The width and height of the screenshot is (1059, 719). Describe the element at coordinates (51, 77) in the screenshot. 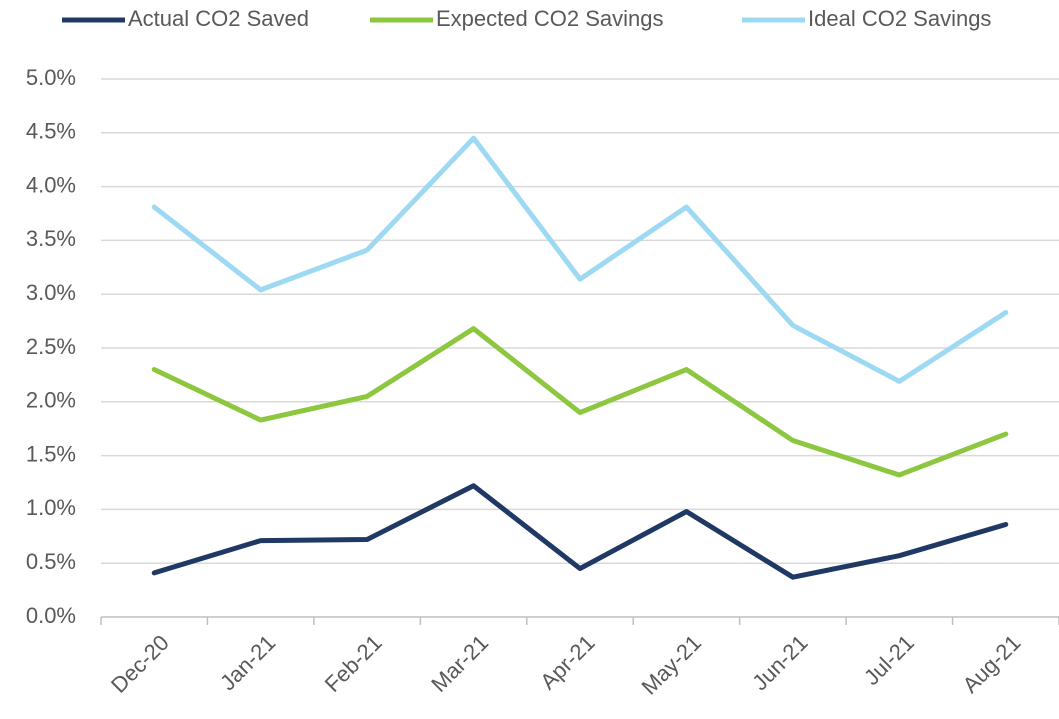

I see `y-tick-label: 5.0%` at that location.